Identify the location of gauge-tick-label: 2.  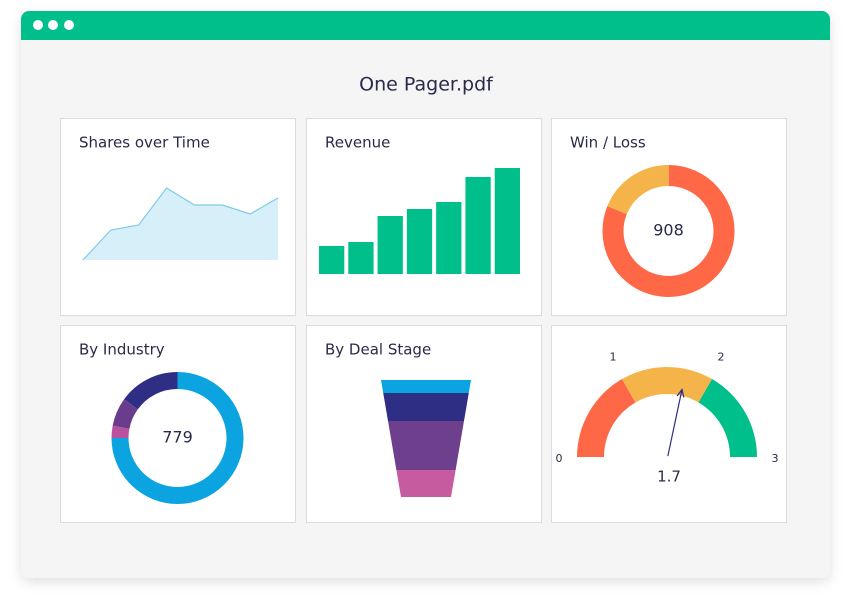
(721, 356).